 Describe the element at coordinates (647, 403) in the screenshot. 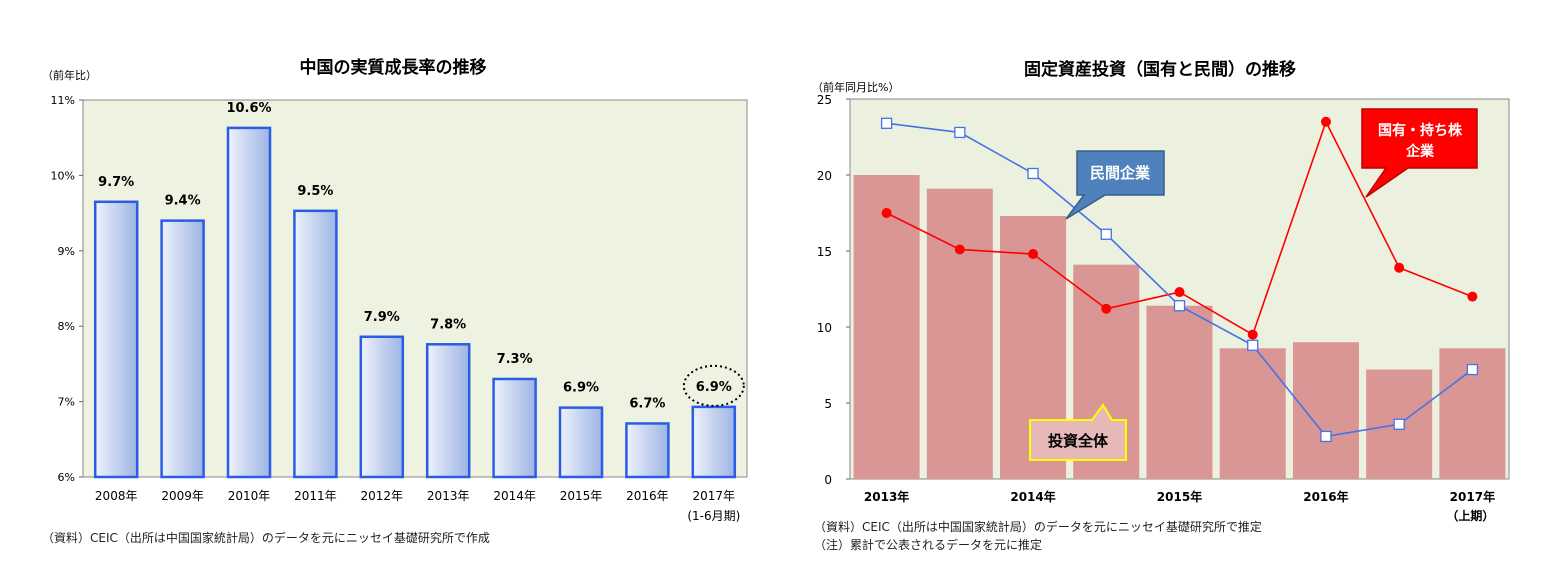

I see `data-label: 6.7%` at that location.